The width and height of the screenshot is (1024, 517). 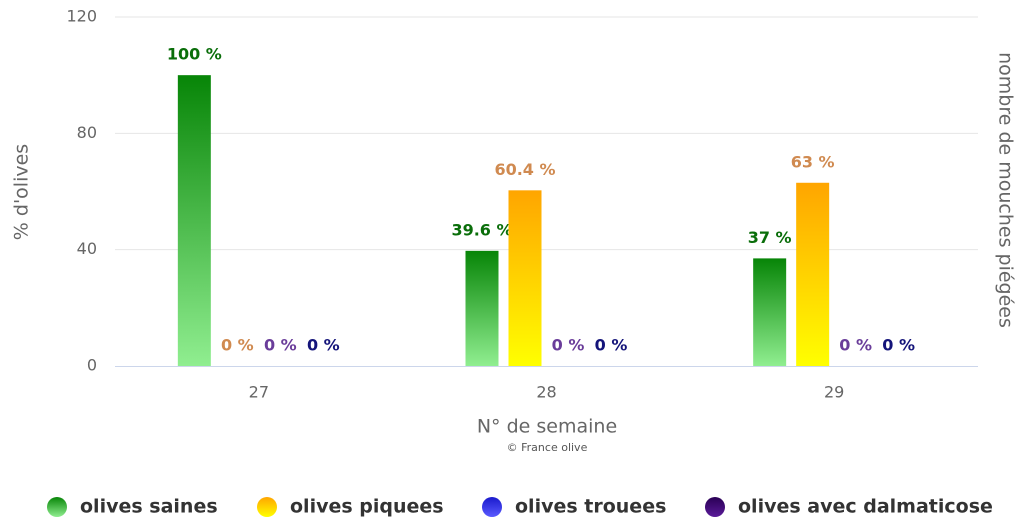 What do you see at coordinates (22, 192) in the screenshot?
I see `y-axis-title: % d'olives` at bounding box center [22, 192].